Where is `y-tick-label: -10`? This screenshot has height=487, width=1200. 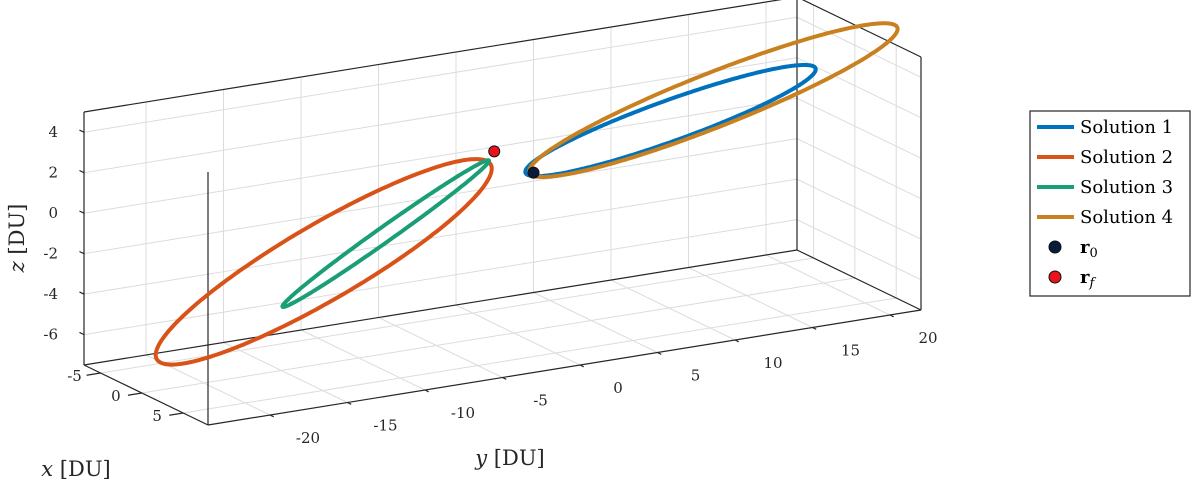 y-tick-label: -10 is located at coordinates (463, 413).